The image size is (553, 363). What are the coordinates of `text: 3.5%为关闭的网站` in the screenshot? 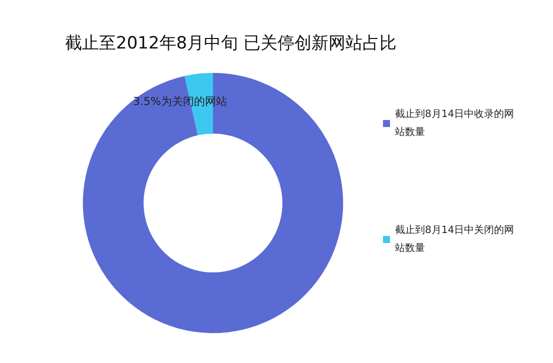 It's located at (180, 101).